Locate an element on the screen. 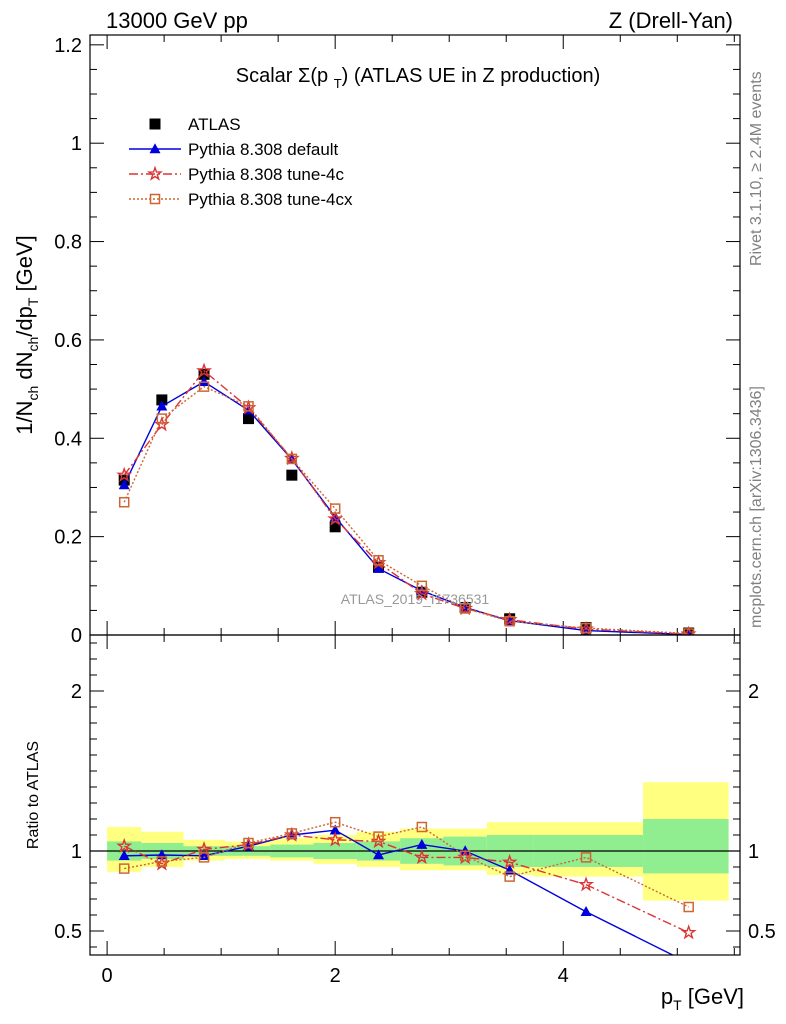 This screenshot has width=786, height=1024. legend-entry: Pythia 8.308 default is located at coordinates (234, 149).